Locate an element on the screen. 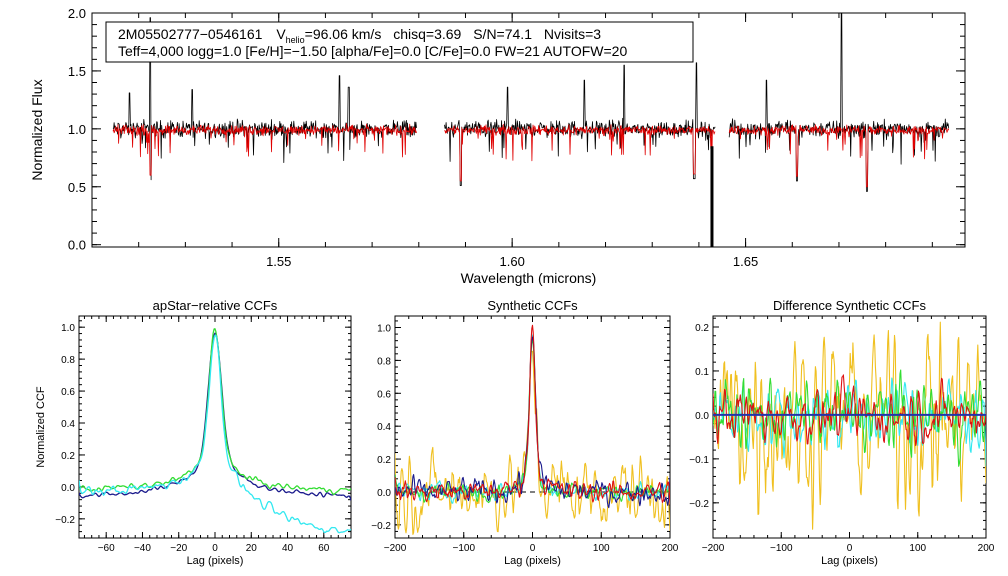 The width and height of the screenshot is (1008, 576). synthetic-ccf-xtick-label: −200 is located at coordinates (395, 548).